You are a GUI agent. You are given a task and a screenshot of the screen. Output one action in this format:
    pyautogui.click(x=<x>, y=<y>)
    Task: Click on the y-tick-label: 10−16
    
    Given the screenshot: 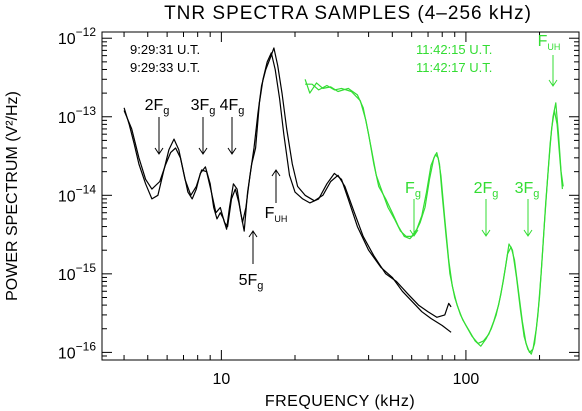 What is the action you would take?
    pyautogui.click(x=77, y=350)
    